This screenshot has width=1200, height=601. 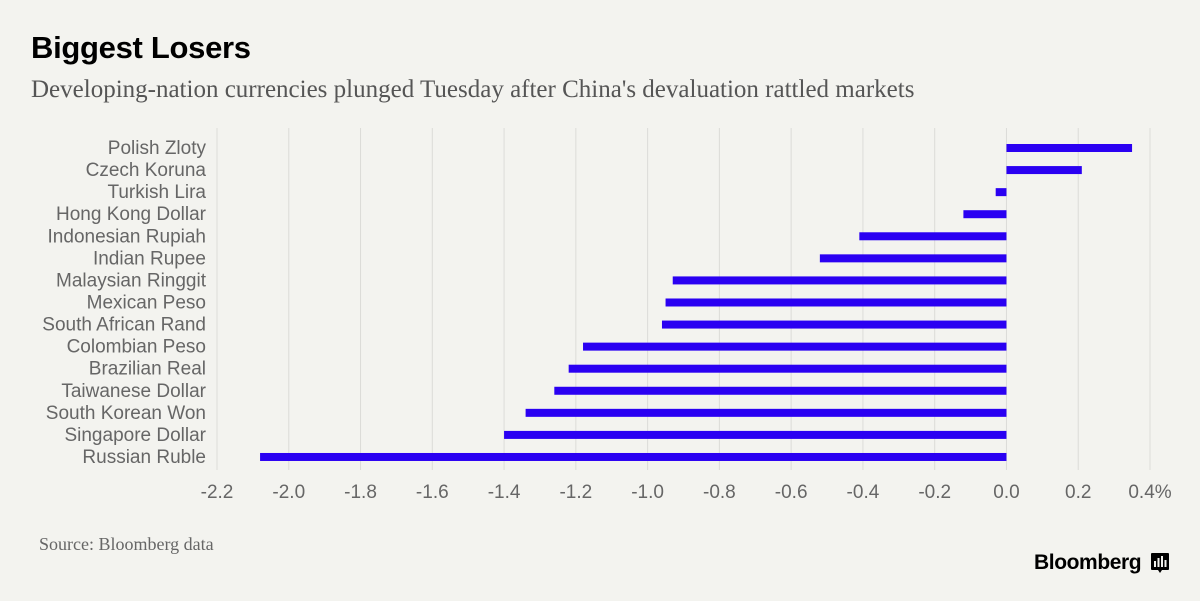 I want to click on category-label: Malaysian Ringgit, so click(x=131, y=280).